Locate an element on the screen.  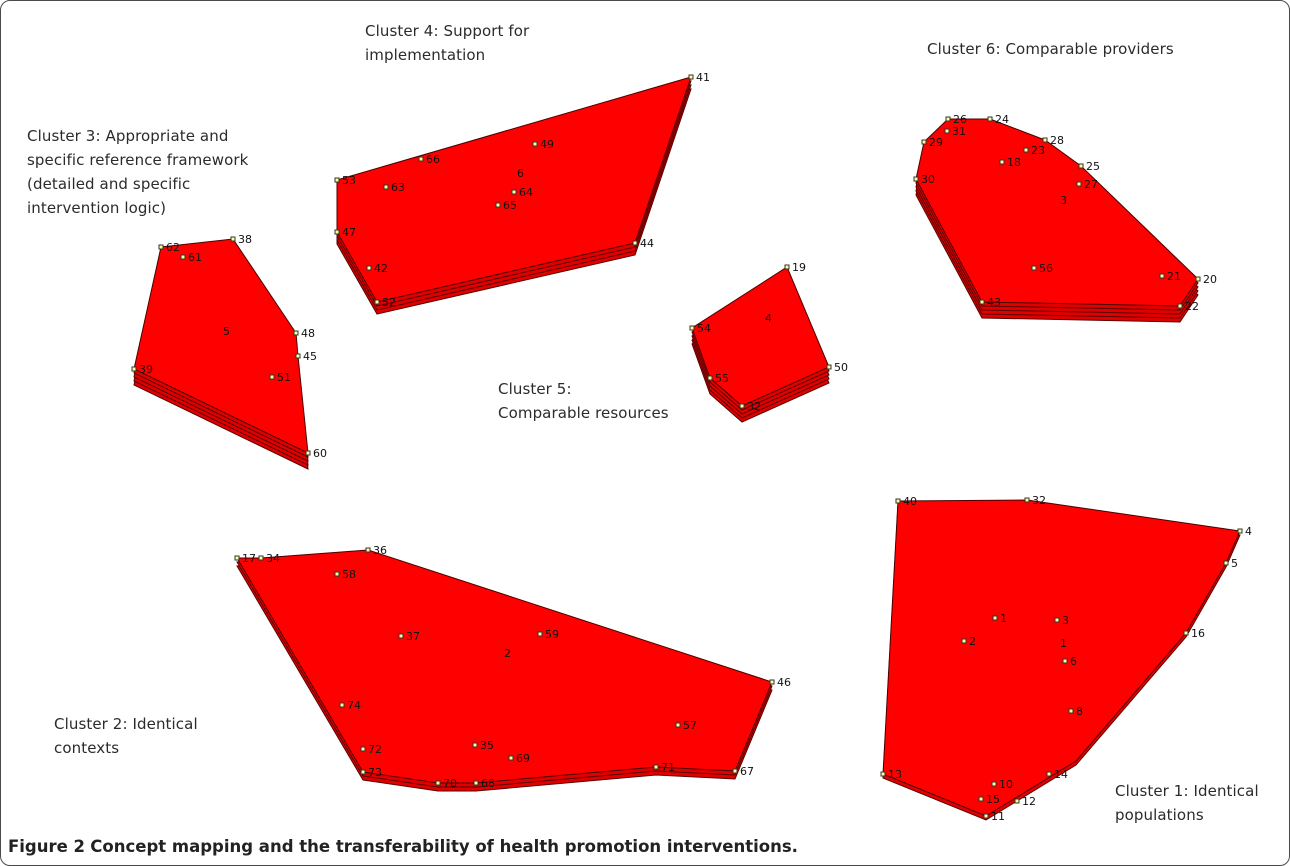
cluster-id-label: 4 is located at coordinates (768, 318).